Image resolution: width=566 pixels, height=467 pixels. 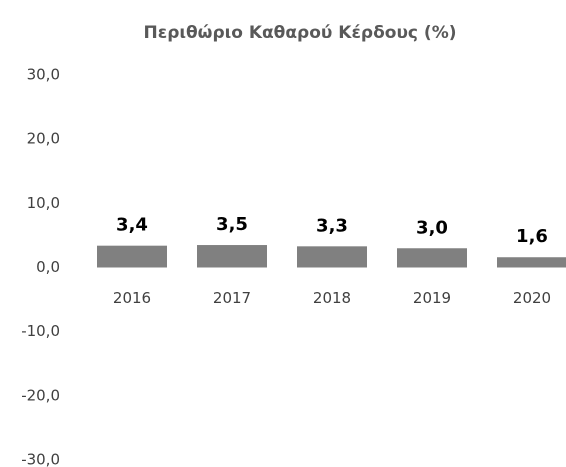 I want to click on y-tick-label: 30,0, so click(x=43, y=75).